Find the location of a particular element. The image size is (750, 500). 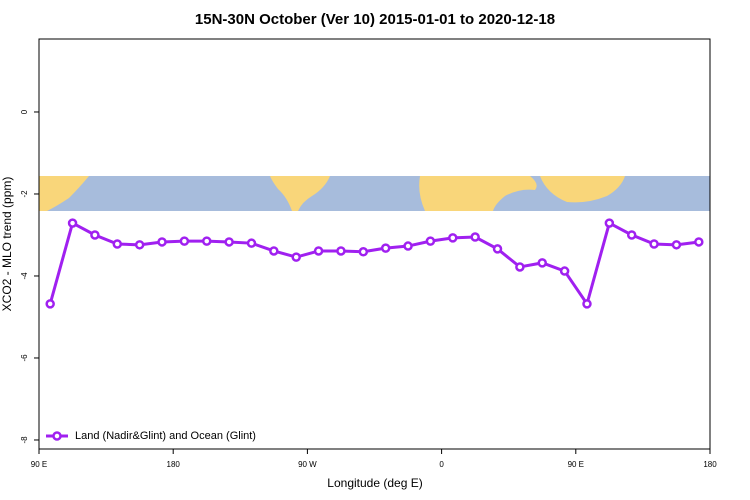

legend-marker is located at coordinates (57, 436).